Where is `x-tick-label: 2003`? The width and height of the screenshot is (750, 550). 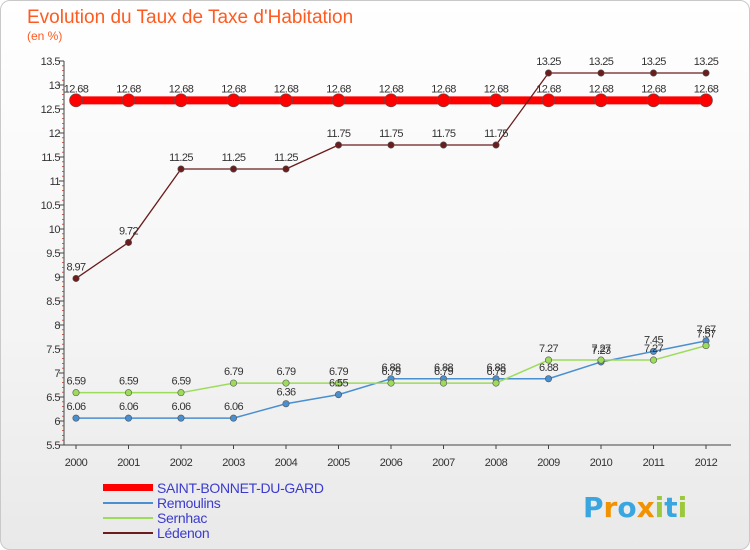
x-tick-label: 2003 is located at coordinates (233, 463).